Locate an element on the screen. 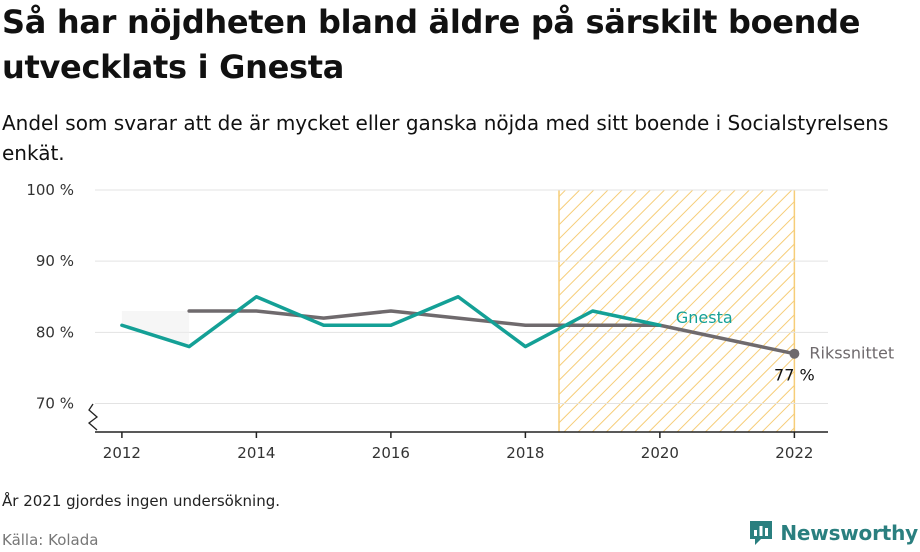  brand-name: Newsworthy is located at coordinates (849, 533).